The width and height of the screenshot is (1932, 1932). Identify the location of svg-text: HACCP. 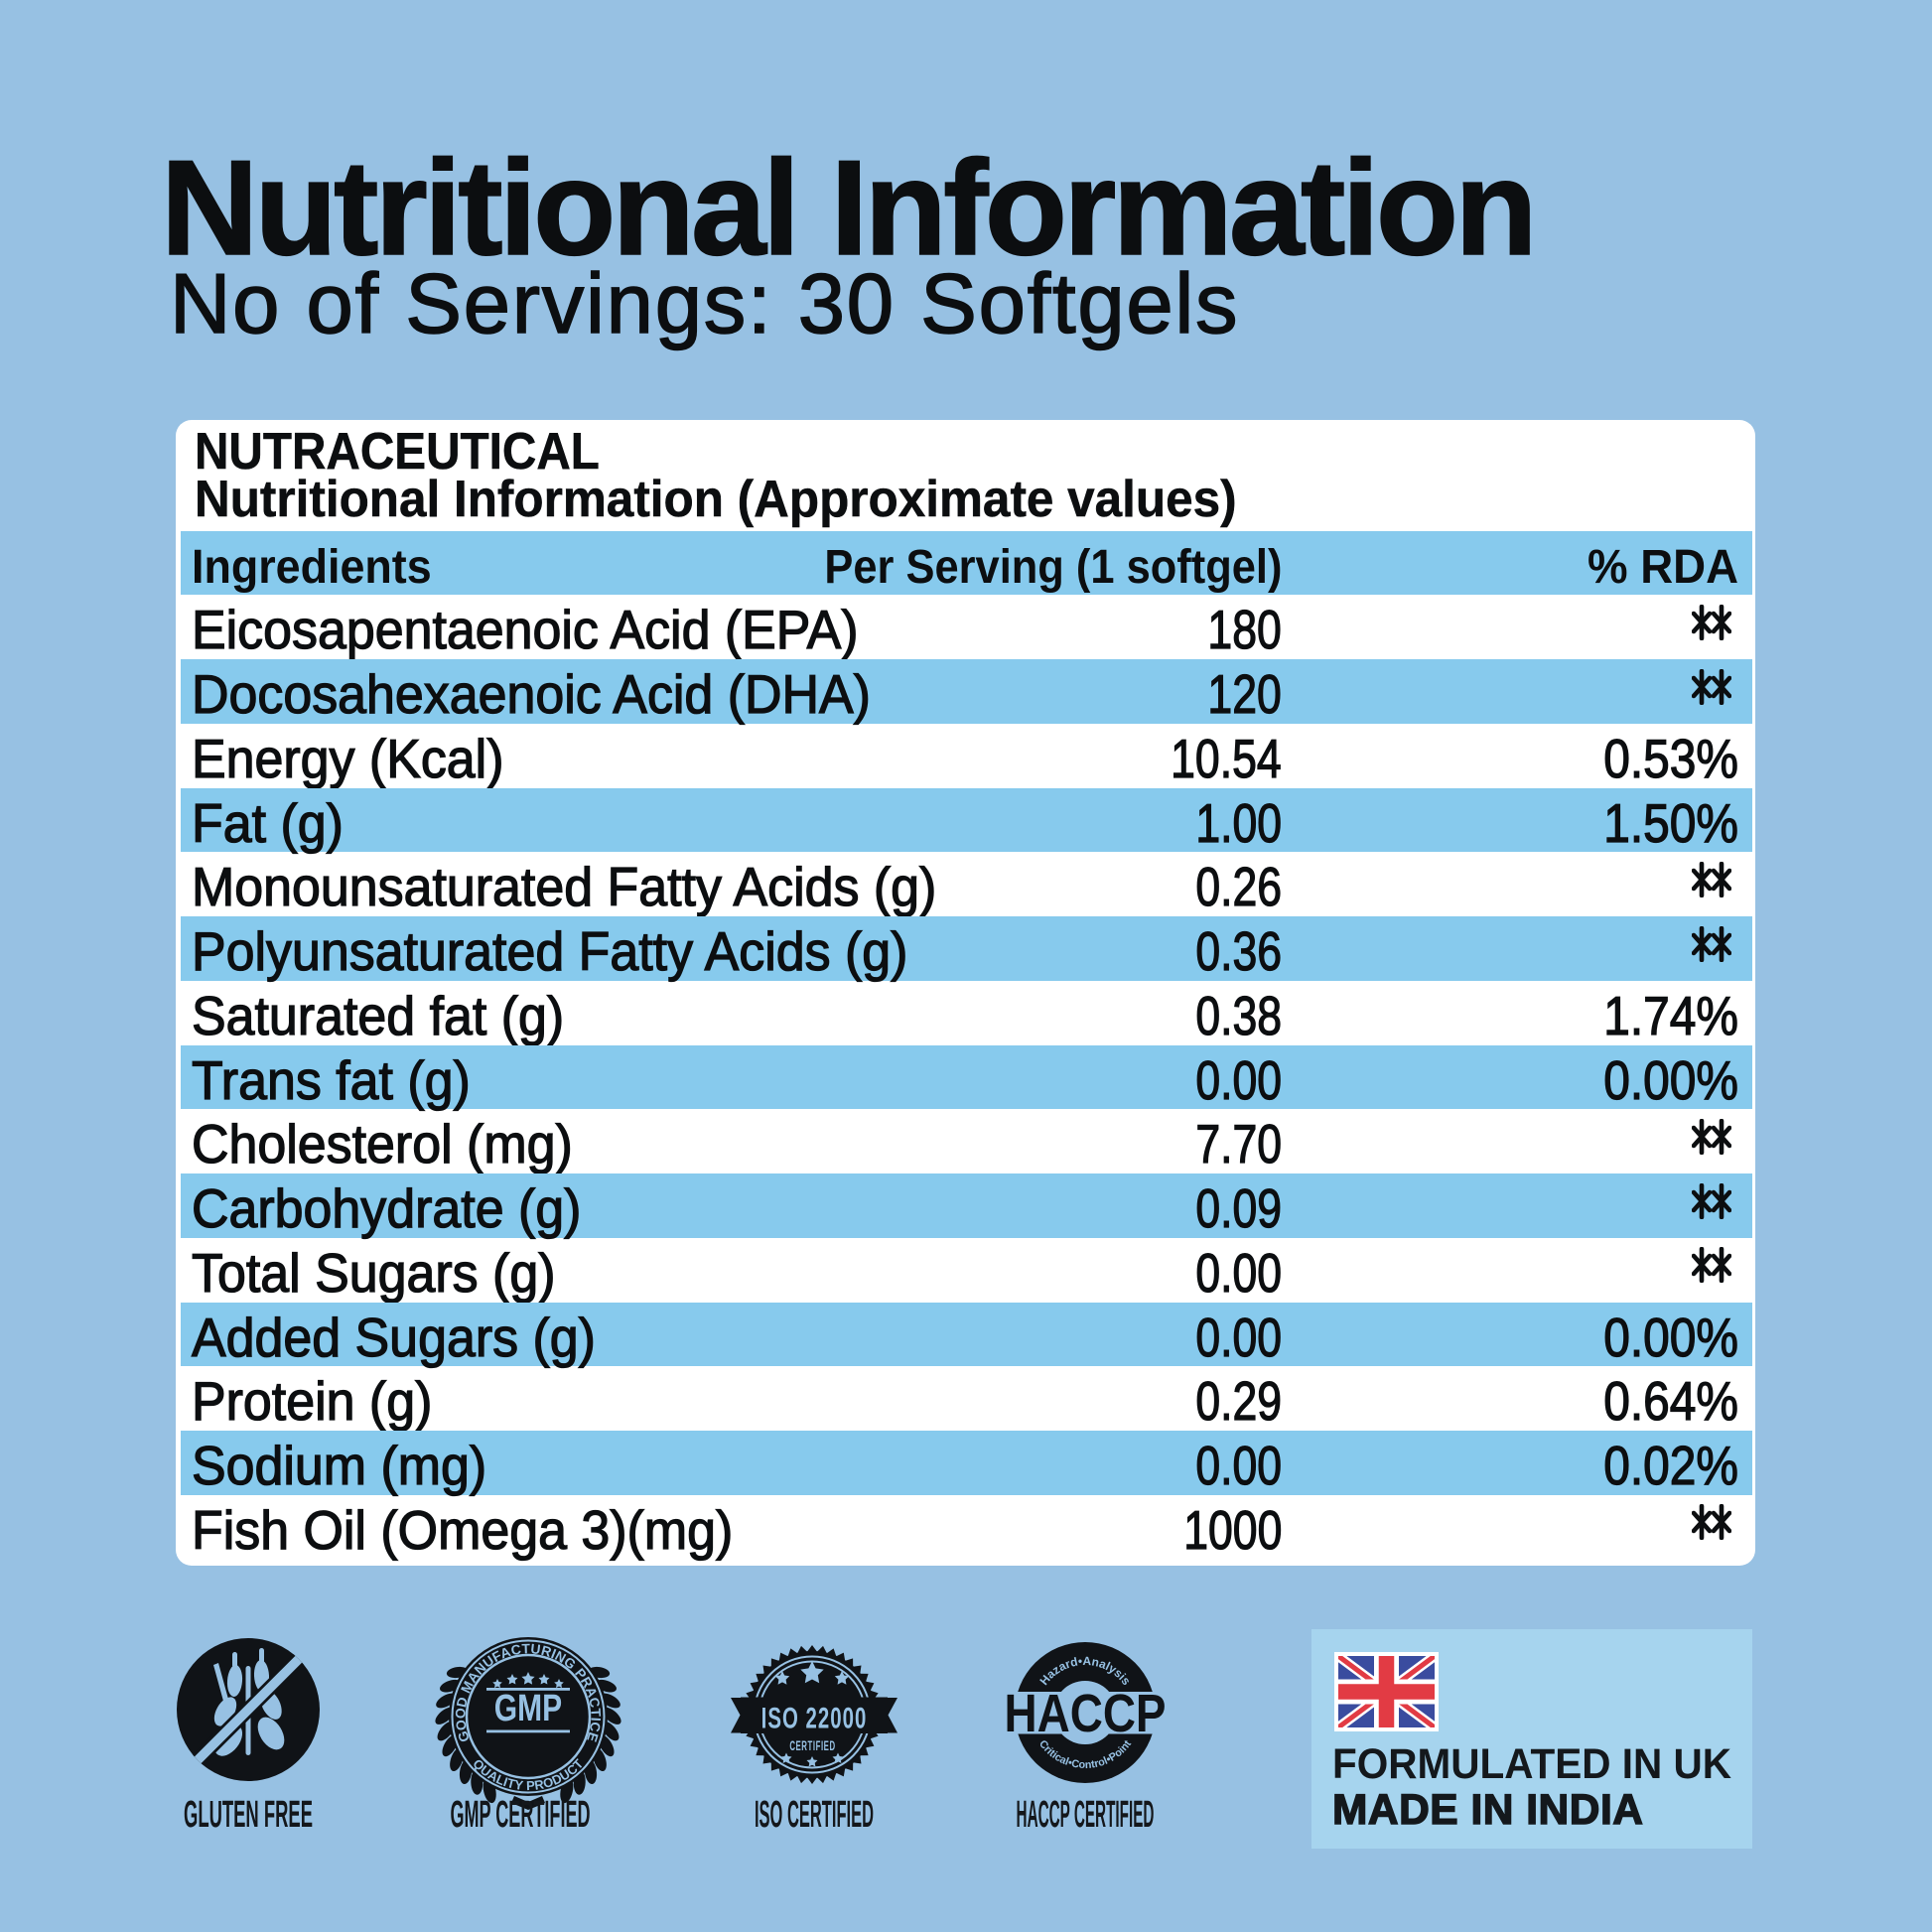
(1085, 1714).